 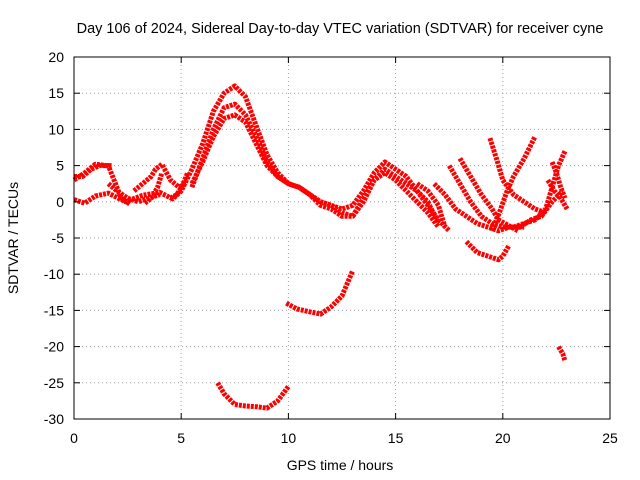 I want to click on series-track-q, so click(x=513, y=183).